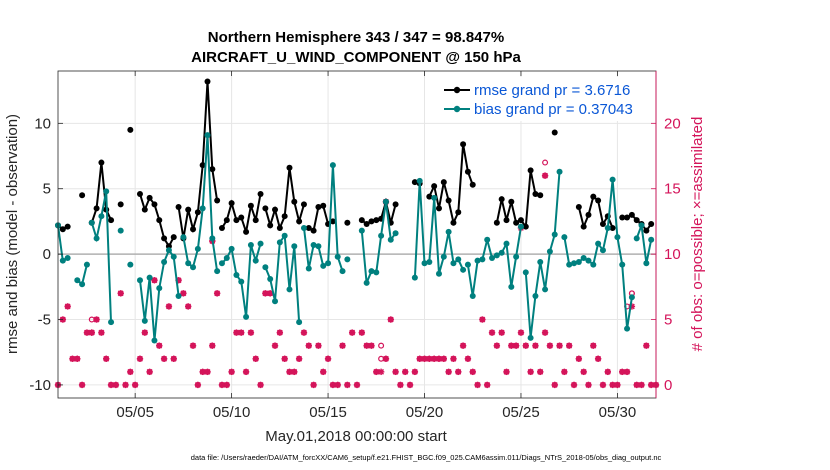  Describe the element at coordinates (672, 254) in the screenshot. I see `y2-tick-label: 10` at that location.